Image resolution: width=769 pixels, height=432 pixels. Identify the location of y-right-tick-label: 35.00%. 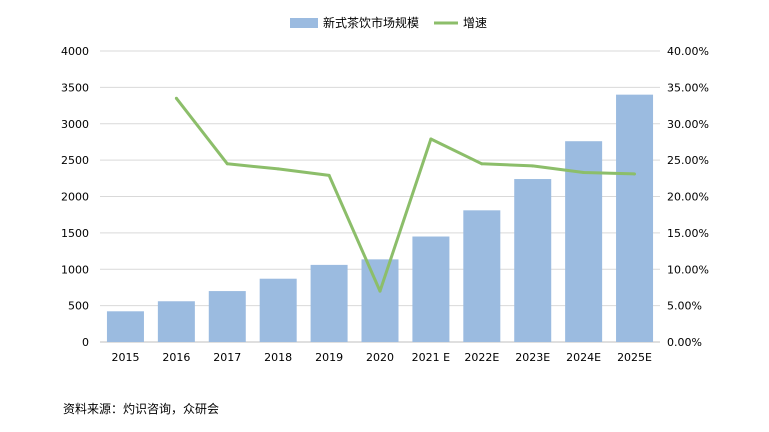
(688, 87).